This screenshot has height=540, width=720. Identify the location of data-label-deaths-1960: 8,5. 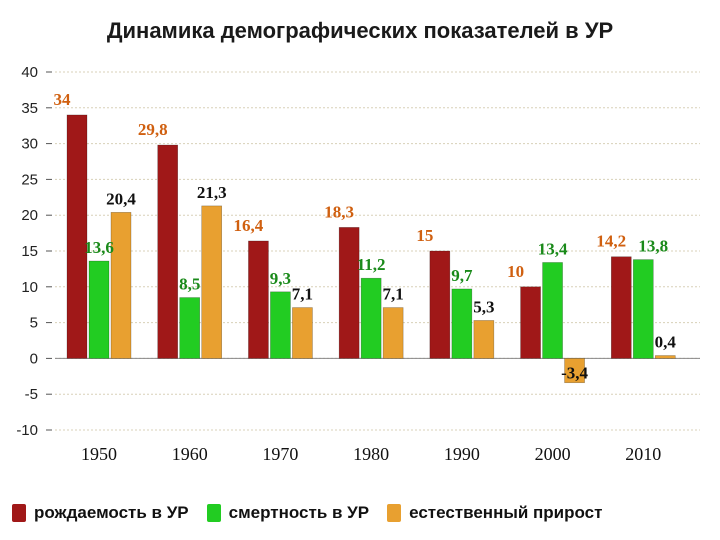
(189, 284).